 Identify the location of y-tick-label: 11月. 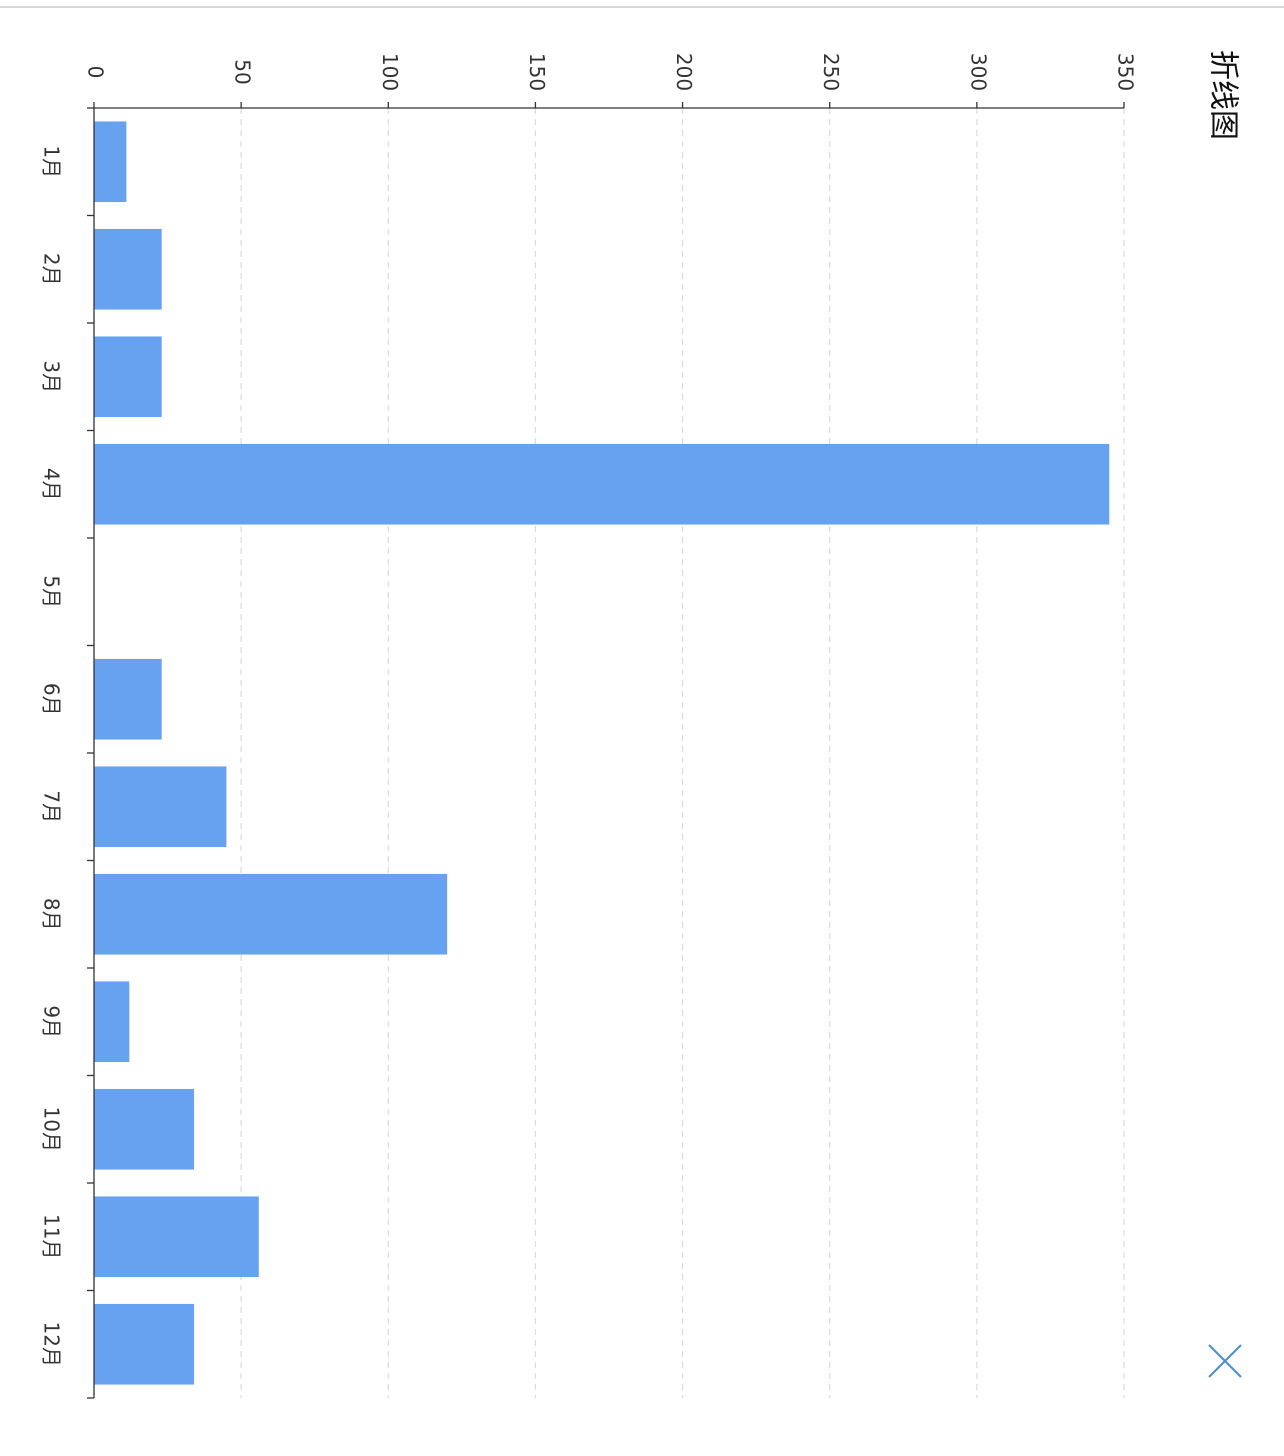
(52, 1236).